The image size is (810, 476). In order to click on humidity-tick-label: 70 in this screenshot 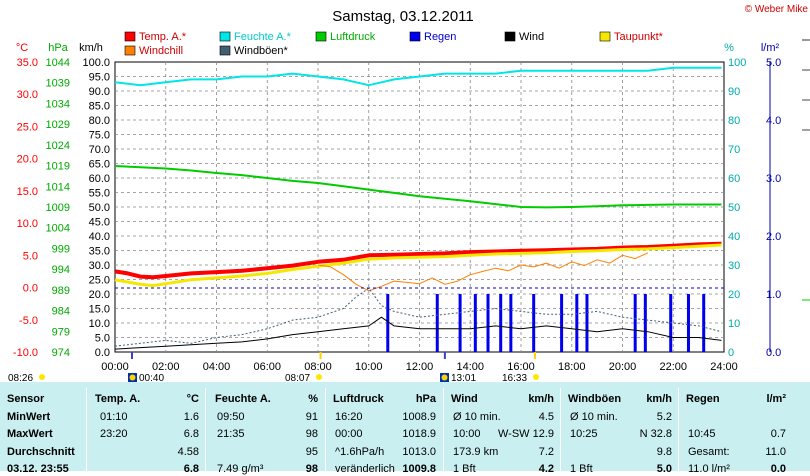, I will do `click(734, 150)`.